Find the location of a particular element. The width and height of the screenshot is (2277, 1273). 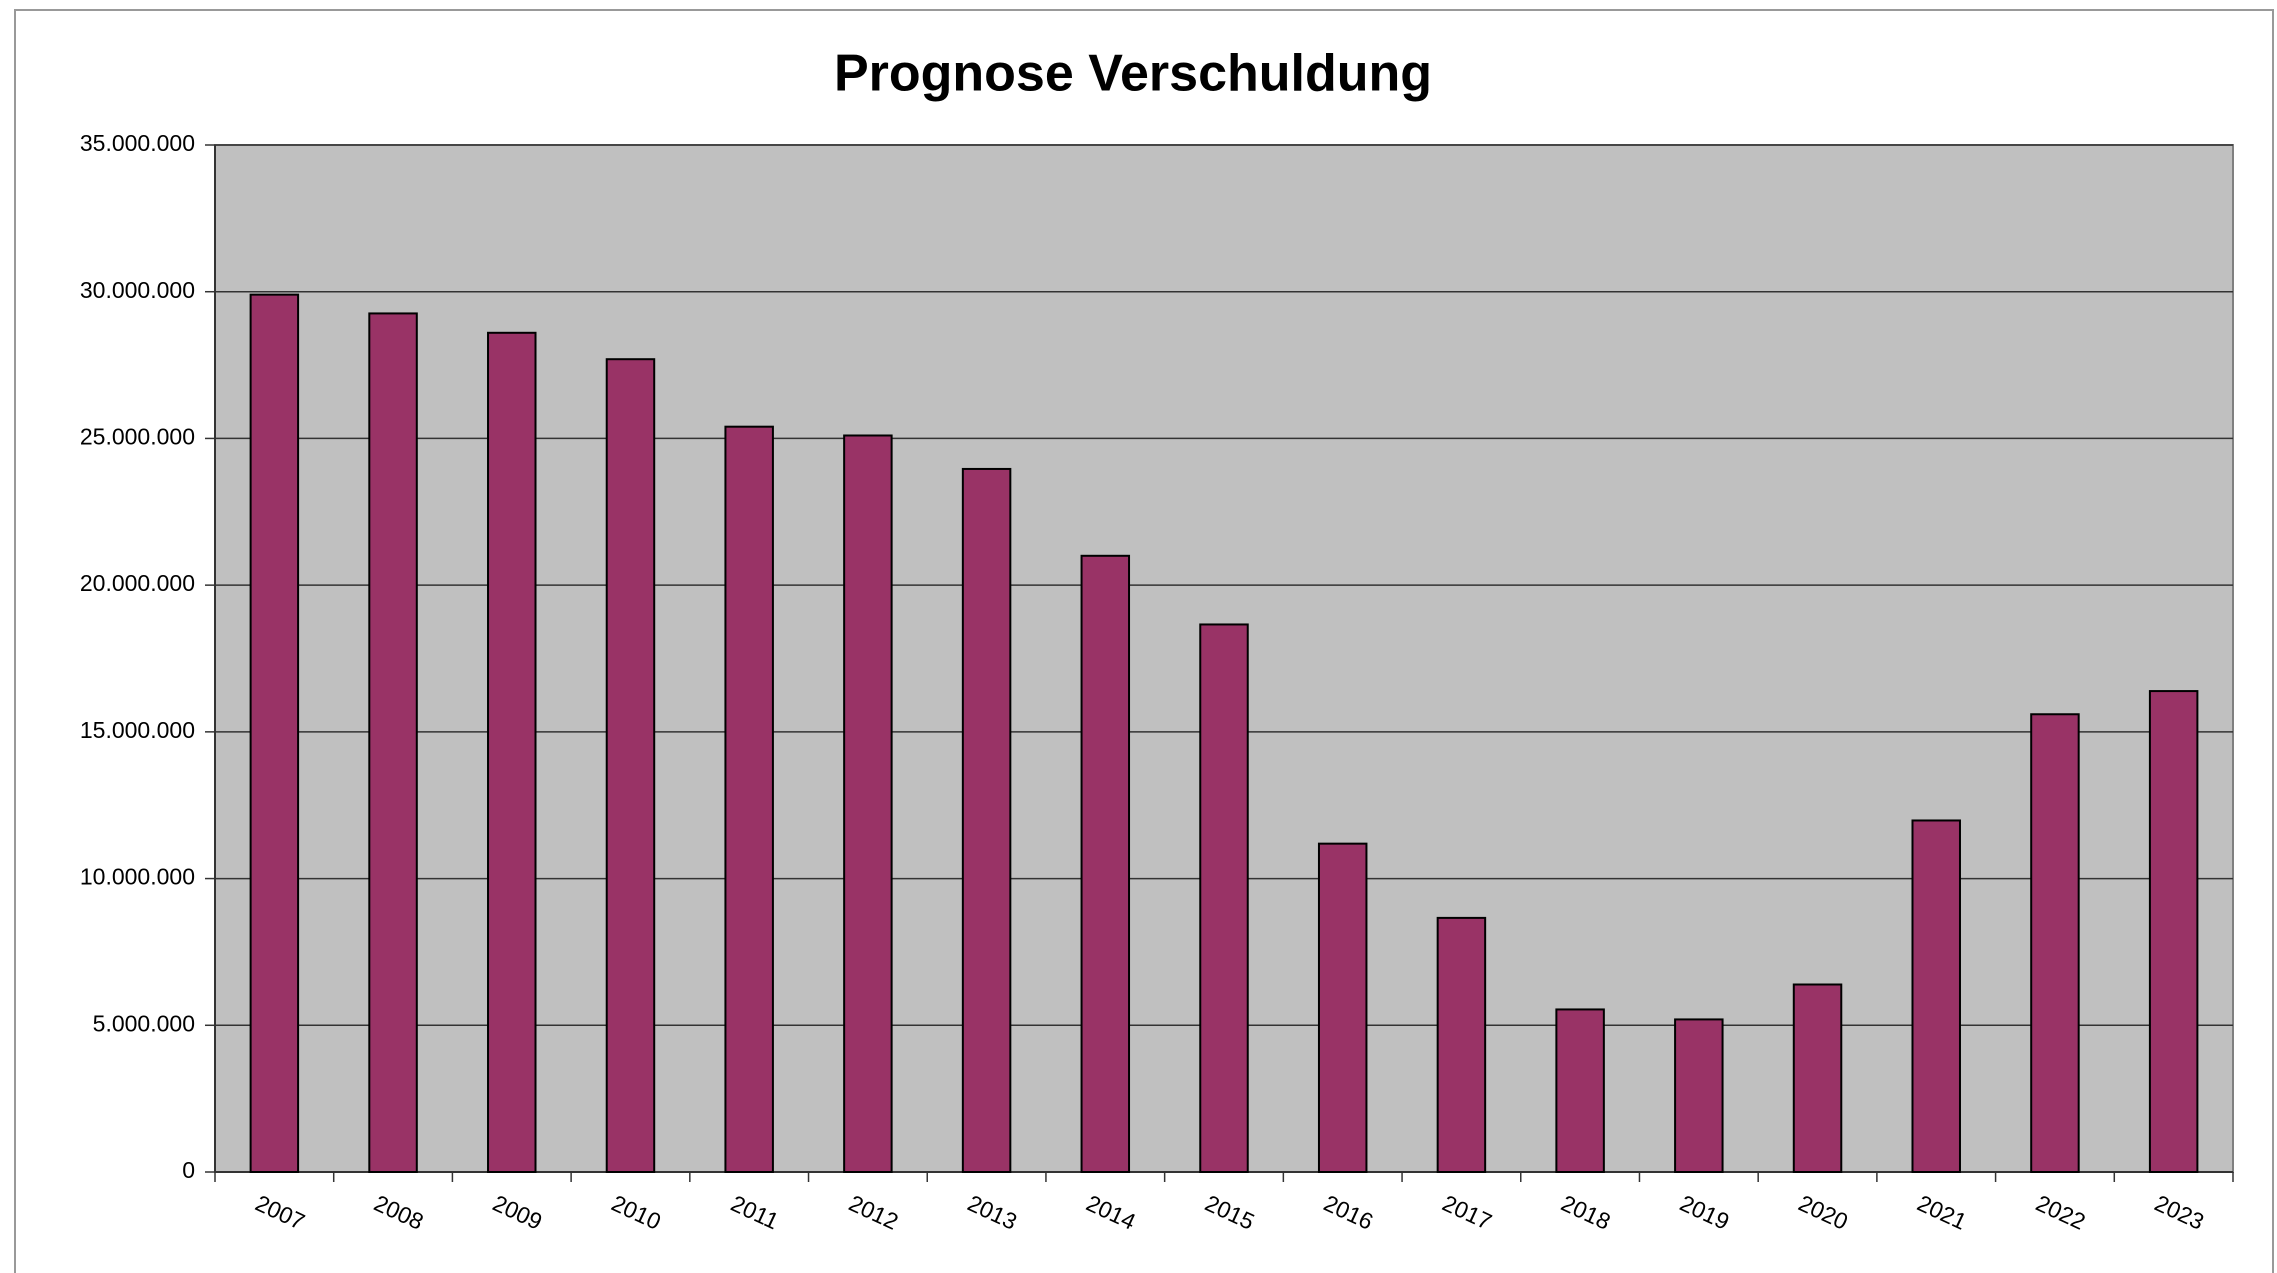

y-tick-label: 25.000.000 is located at coordinates (137, 437).